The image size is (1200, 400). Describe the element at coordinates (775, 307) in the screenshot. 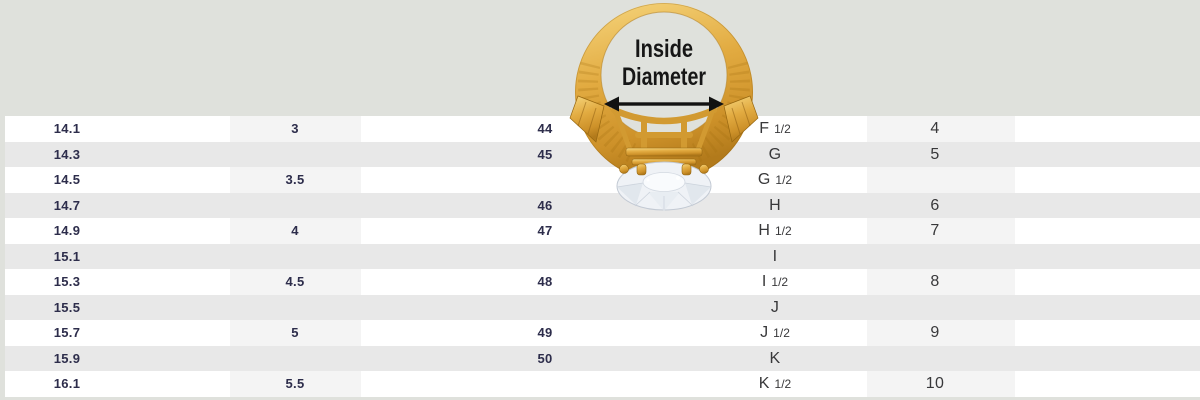

I see `cell-size-uk: J` at that location.